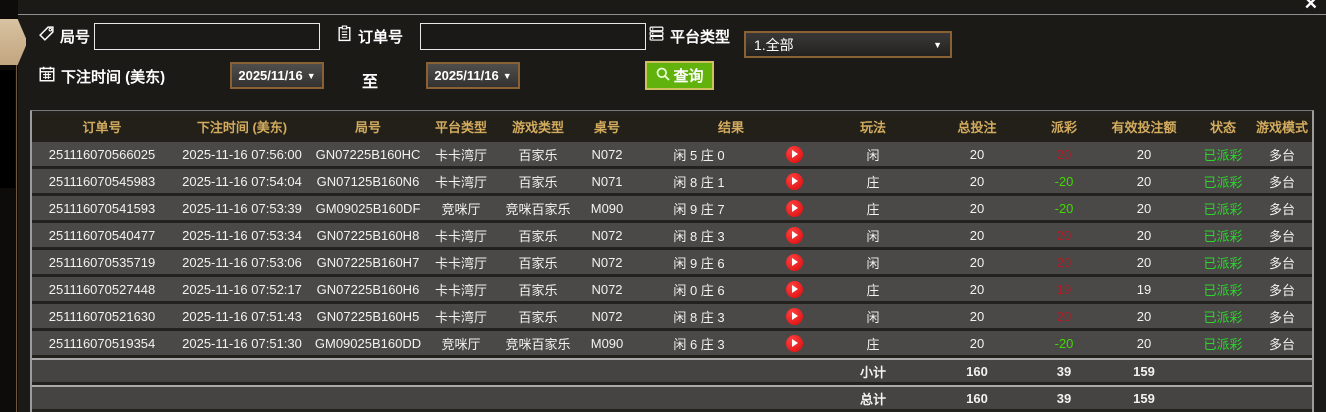 Image resolution: width=1326 pixels, height=412 pixels. I want to click on cell-payout: -20, so click(1064, 343).